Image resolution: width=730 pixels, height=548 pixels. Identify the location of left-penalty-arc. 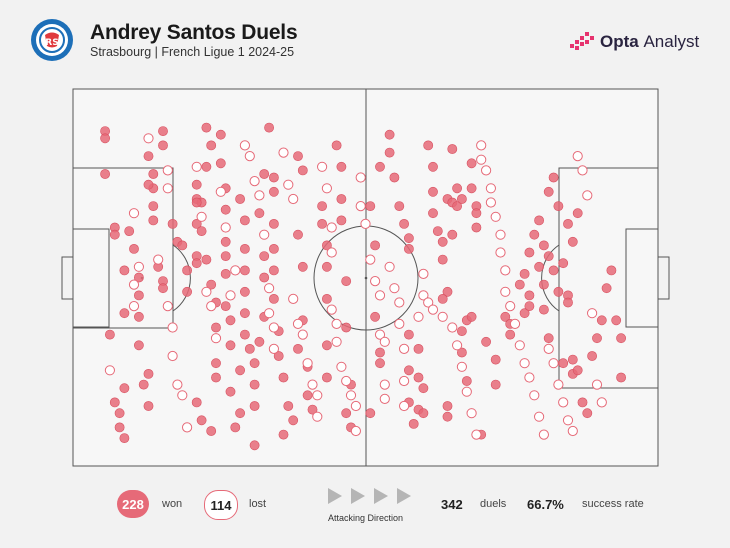
(181, 278).